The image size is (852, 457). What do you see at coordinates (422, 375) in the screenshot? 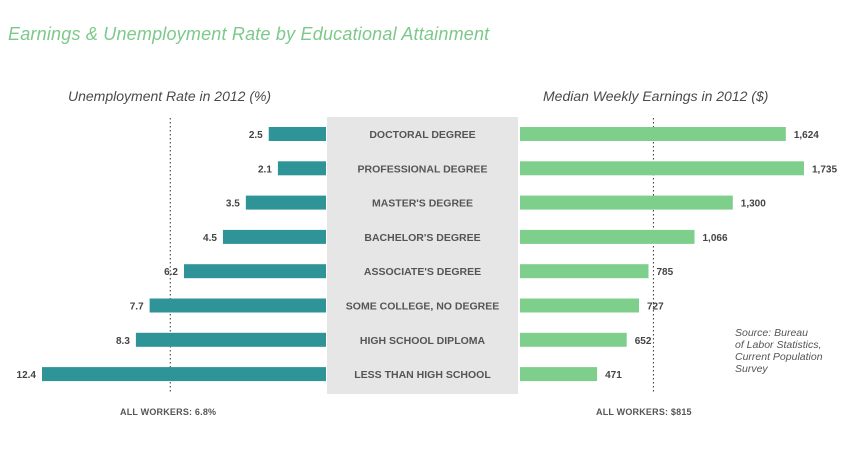
I see `category-label: LESS THAN HIGH SCHOOL` at bounding box center [422, 375].